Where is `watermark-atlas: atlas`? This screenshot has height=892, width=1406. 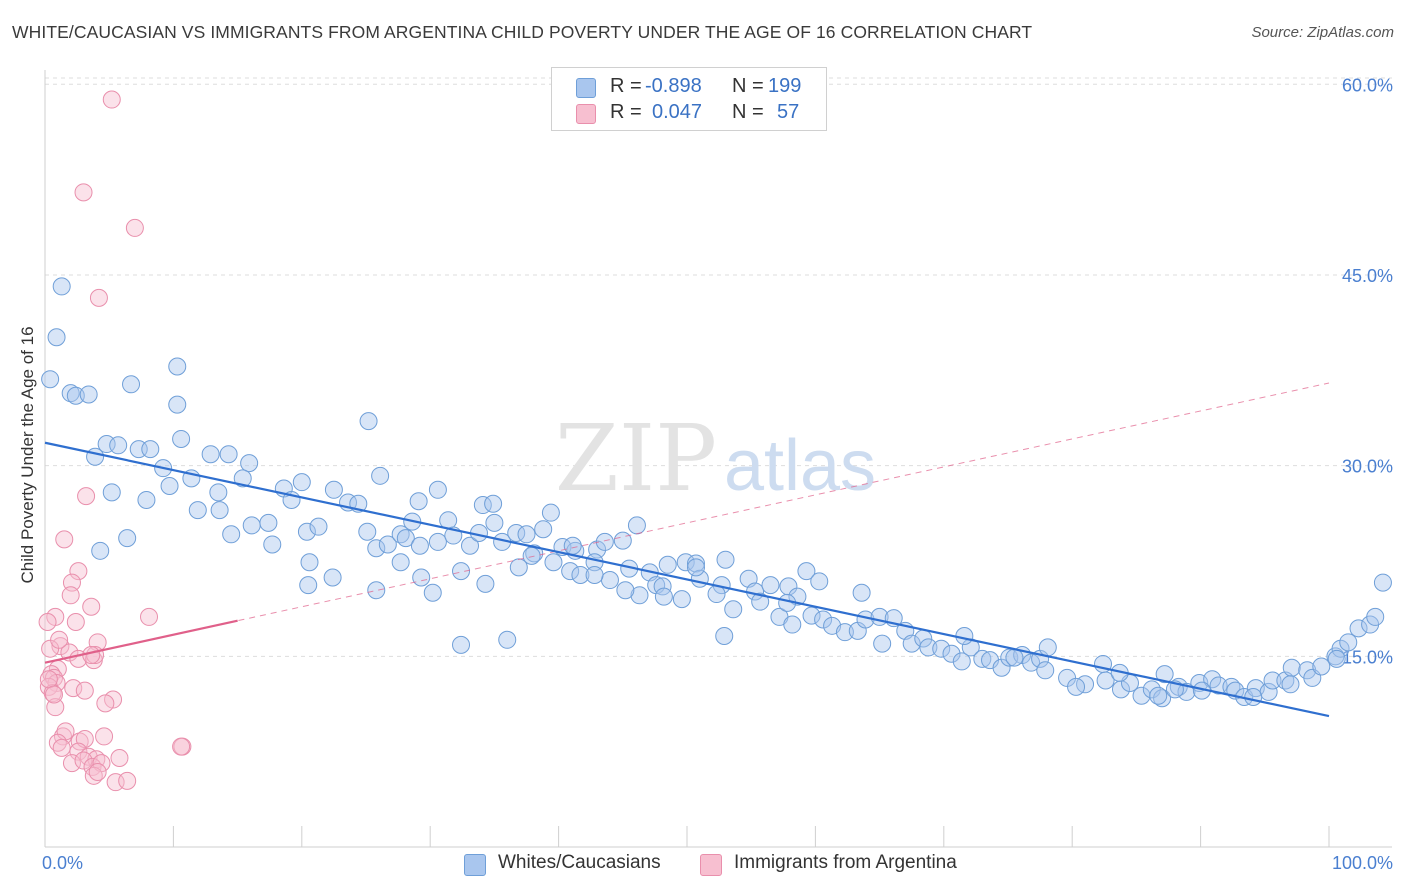 watermark-atlas: atlas is located at coordinates (800, 466).